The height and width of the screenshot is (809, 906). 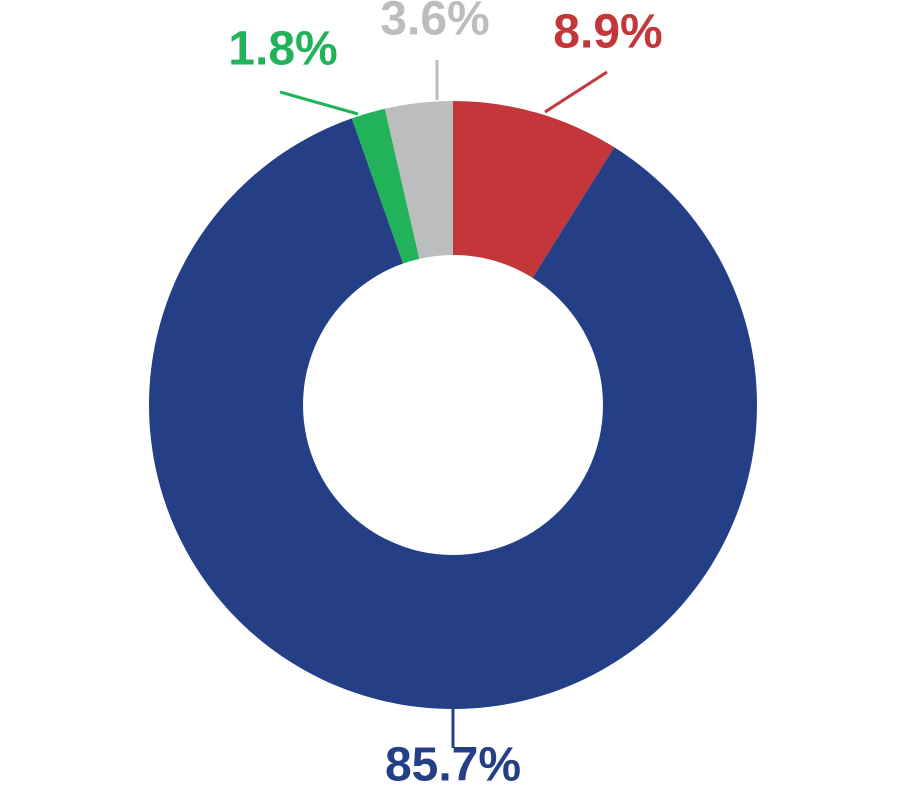 What do you see at coordinates (282, 49) in the screenshot?
I see `value-label: 1.8%` at bounding box center [282, 49].